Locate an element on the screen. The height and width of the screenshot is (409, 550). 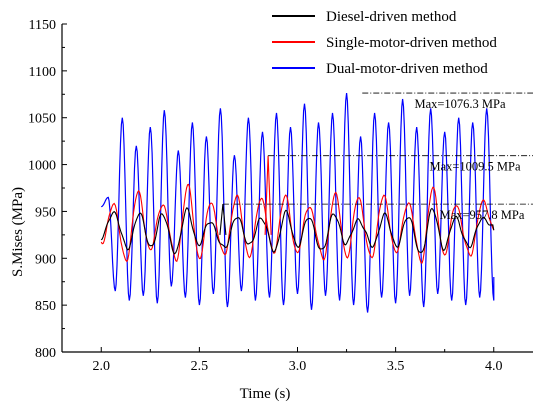
series-line-diesel is located at coordinates (297, 231).